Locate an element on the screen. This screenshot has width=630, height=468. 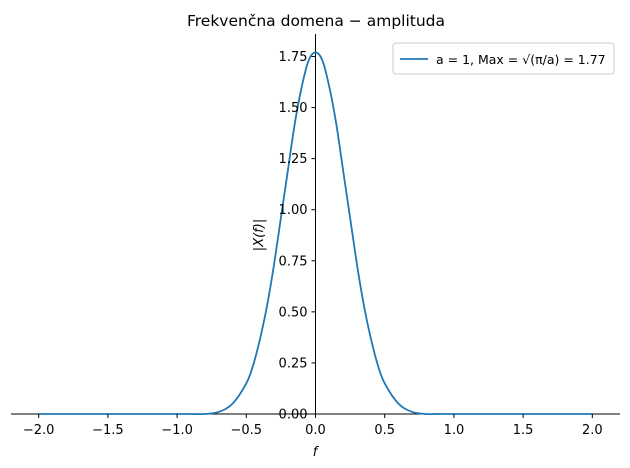
y-tick-label: 1.00 is located at coordinates (293, 210).